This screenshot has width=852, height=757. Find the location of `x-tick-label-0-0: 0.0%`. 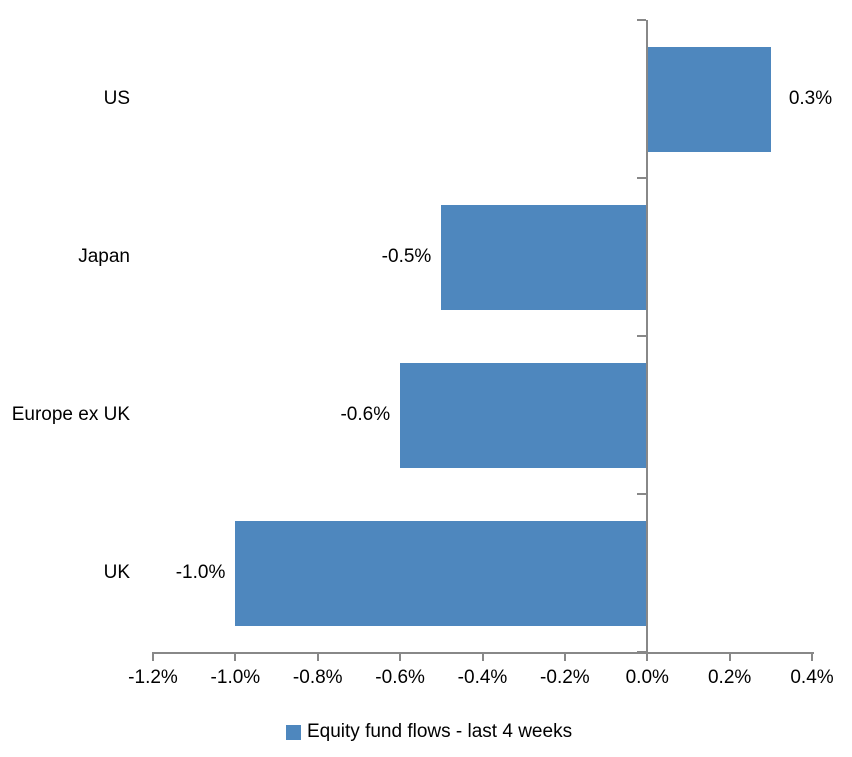

x-tick-label-0-0: 0.0% is located at coordinates (647, 677).